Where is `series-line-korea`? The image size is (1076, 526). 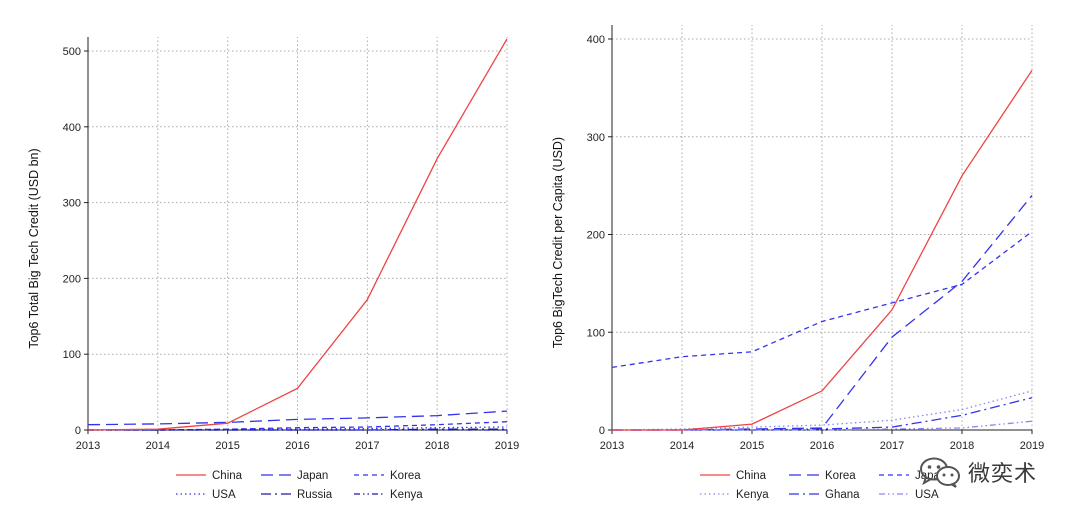 series-line-korea is located at coordinates (298, 426).